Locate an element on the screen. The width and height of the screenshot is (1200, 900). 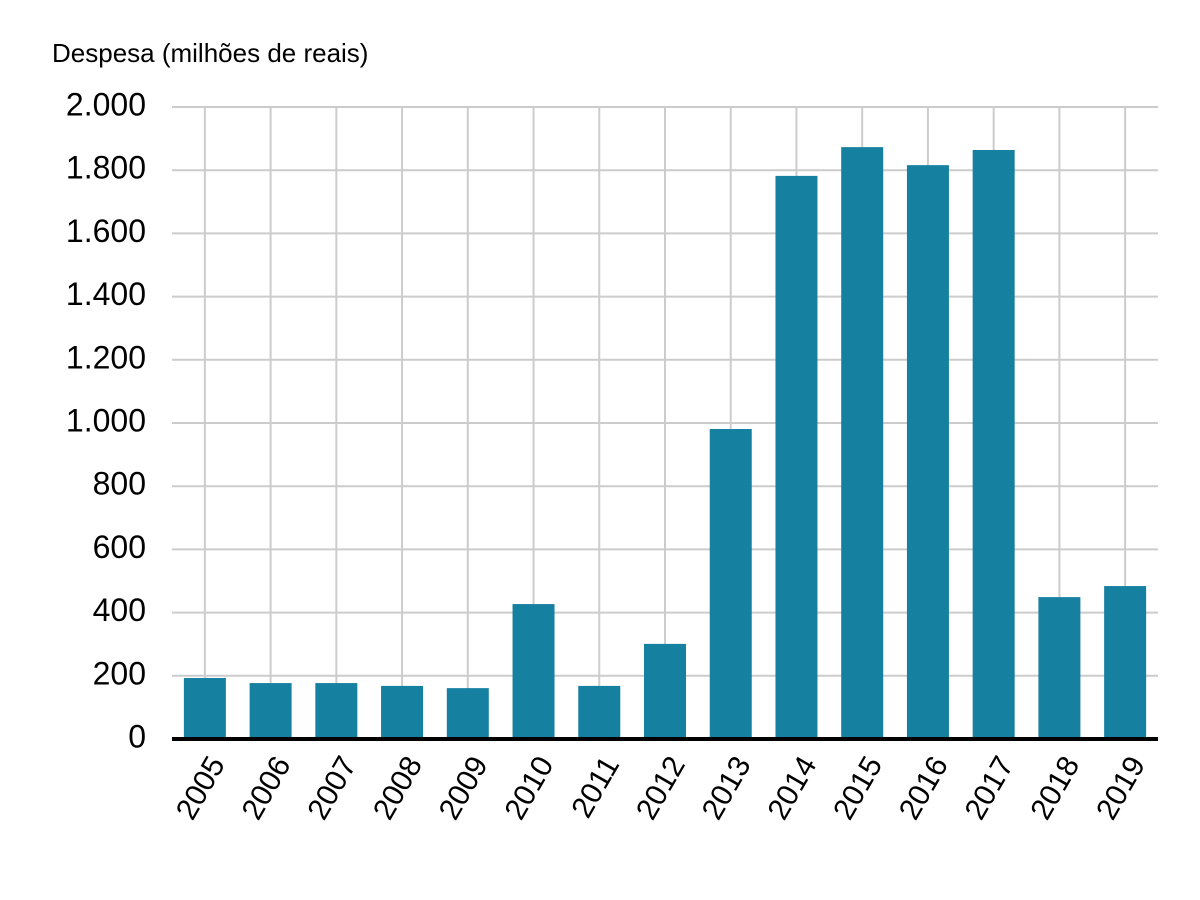
x-tick-label: 2012 is located at coordinates (661, 788).